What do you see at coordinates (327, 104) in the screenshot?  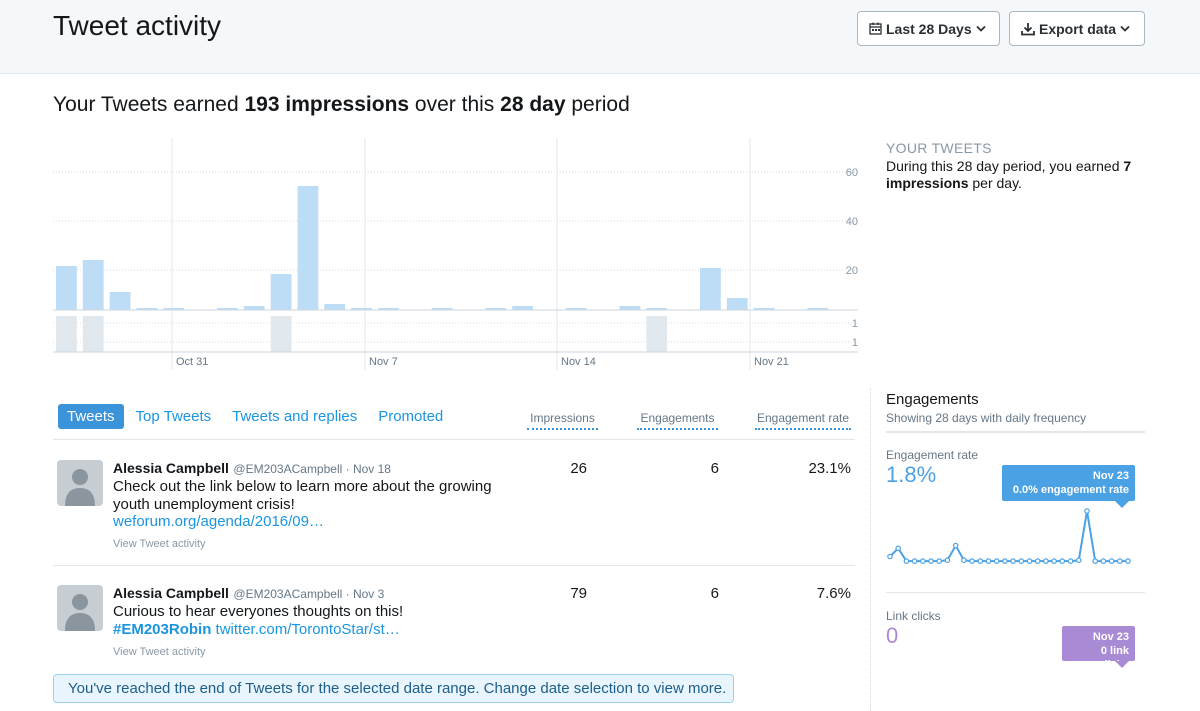 I see `summary-impressions: 193 impressions` at bounding box center [327, 104].